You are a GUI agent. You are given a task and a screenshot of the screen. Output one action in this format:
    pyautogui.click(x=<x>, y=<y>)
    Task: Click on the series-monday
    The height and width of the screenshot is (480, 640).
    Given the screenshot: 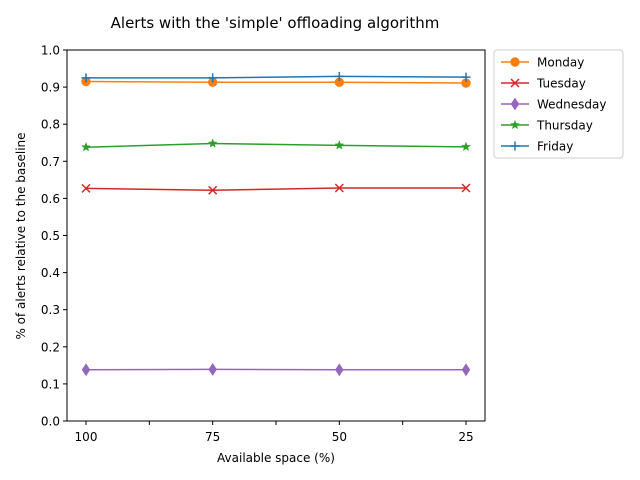 What is the action you would take?
    pyautogui.click(x=276, y=82)
    